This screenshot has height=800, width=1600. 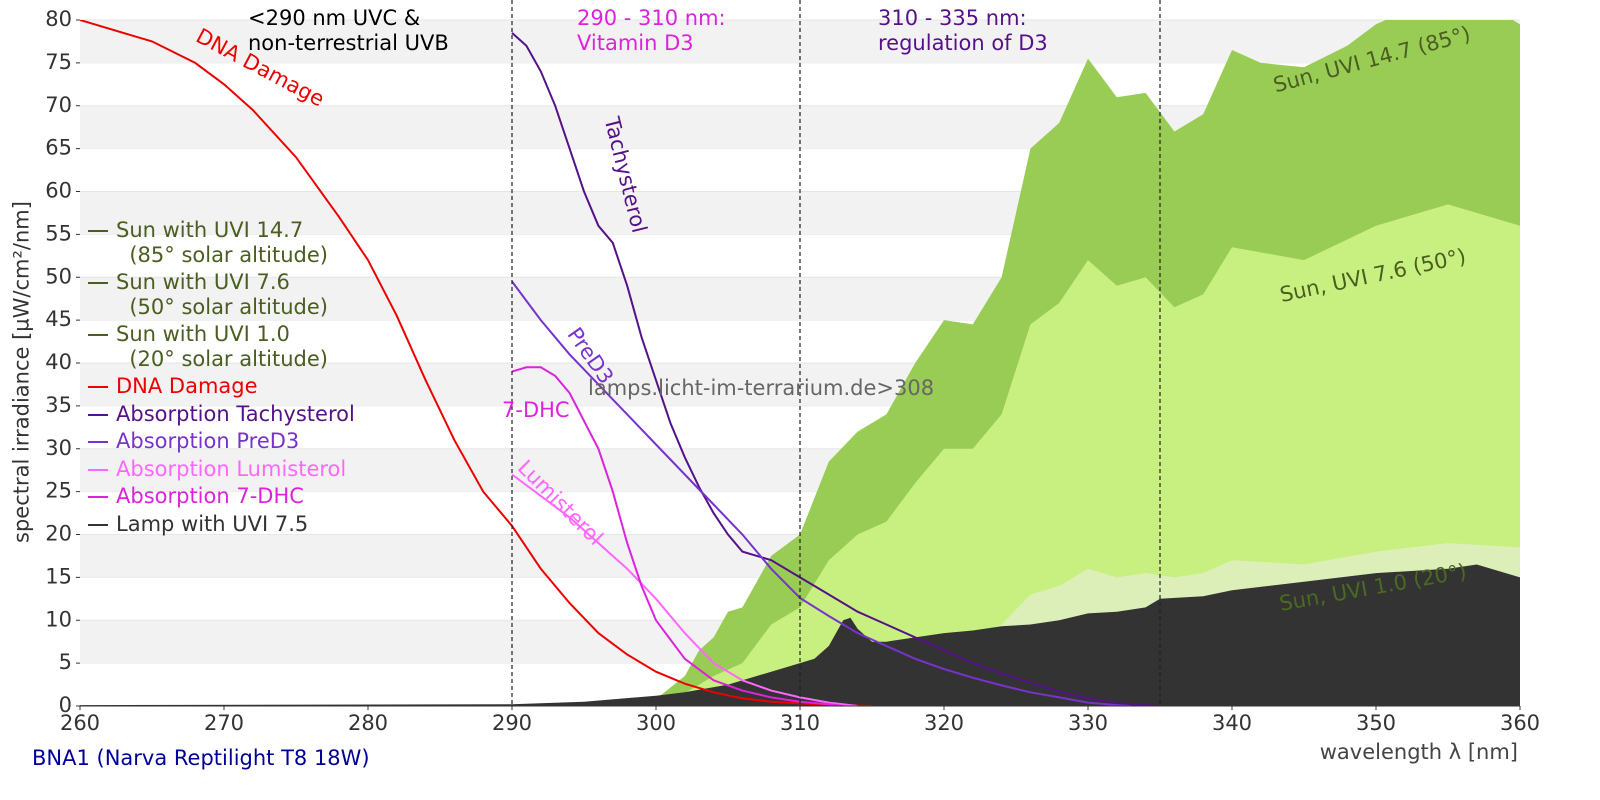 I want to click on legend-label: Sun with UVI 14.7 (85° solar altitude), so click(x=222, y=242).